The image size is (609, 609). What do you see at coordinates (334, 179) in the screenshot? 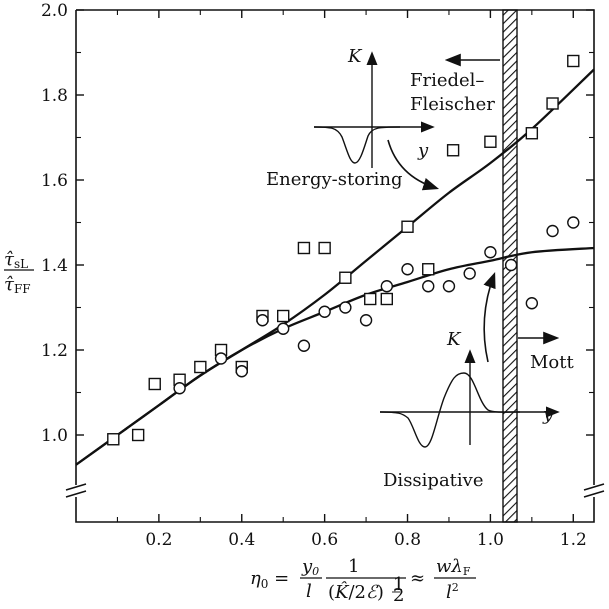
I see `energy-storing-label: Energy-storing` at bounding box center [334, 179].